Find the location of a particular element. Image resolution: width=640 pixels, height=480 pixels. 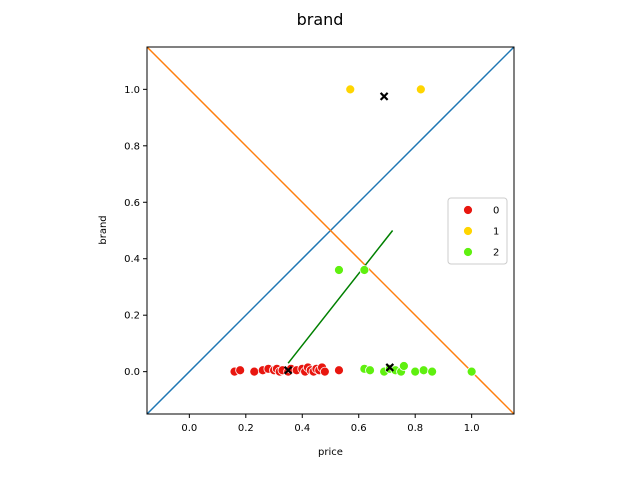

x-axis-title: price is located at coordinates (330, 452).